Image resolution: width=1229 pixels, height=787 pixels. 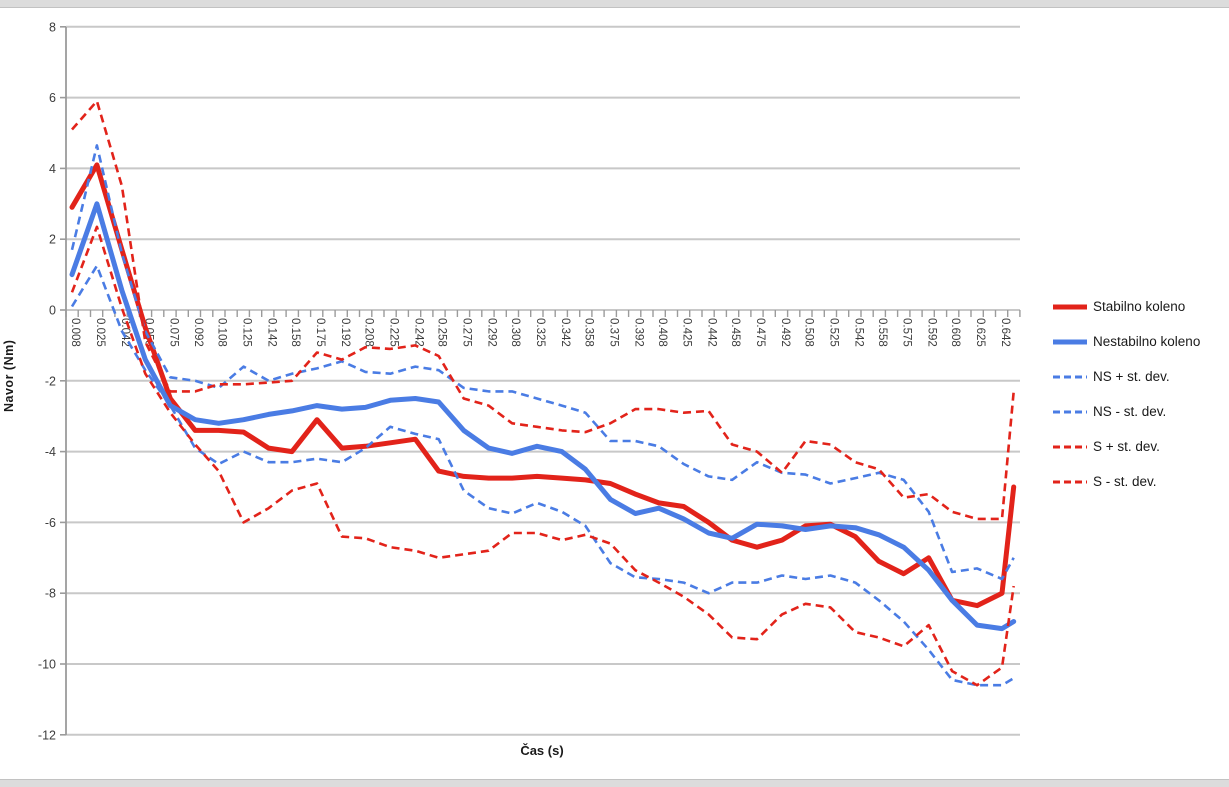 I want to click on legend-label: NS + st. dev., so click(x=1131, y=376).